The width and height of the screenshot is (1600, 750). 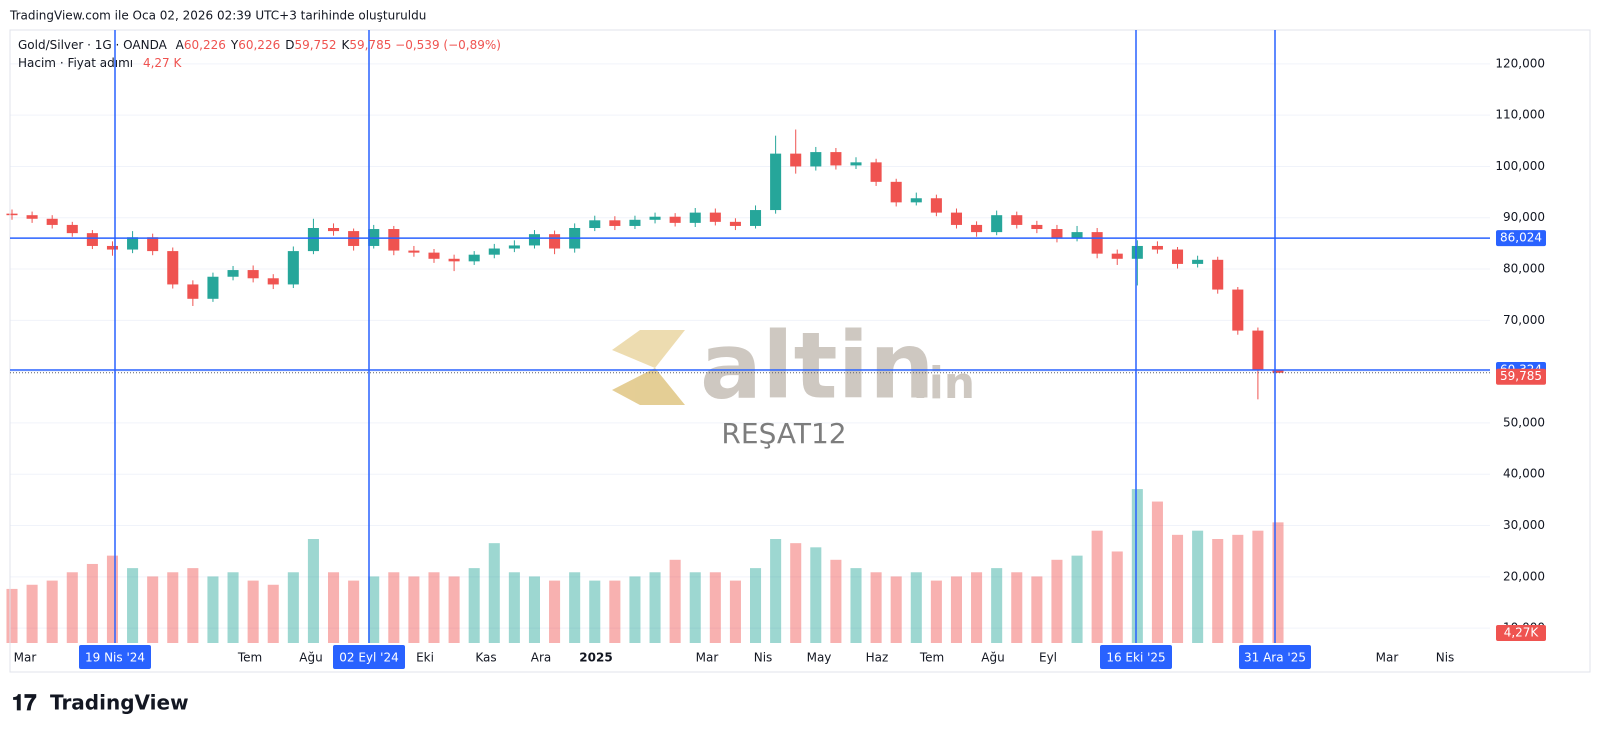 What do you see at coordinates (315, 45) in the screenshot?
I see `ohlc-value: 59,752` at bounding box center [315, 45].